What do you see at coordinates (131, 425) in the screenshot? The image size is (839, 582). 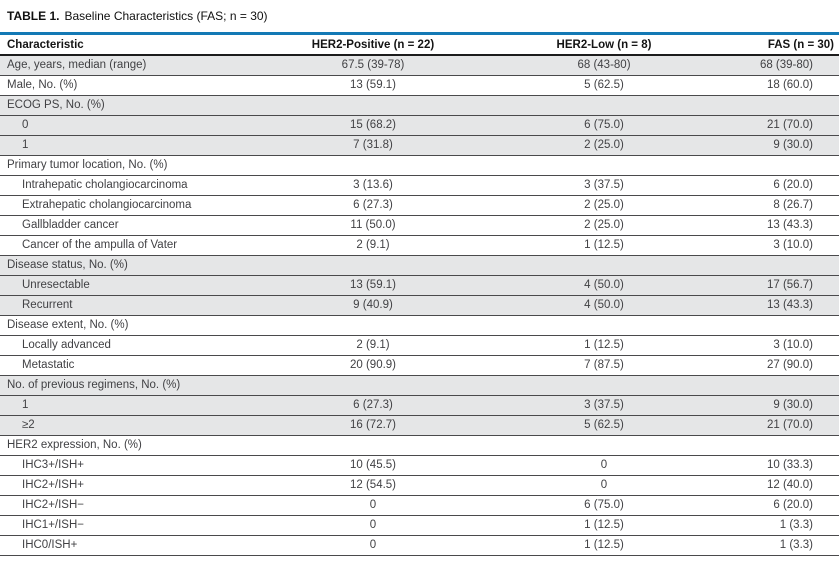 I see `row-label: ≥2` at bounding box center [131, 425].